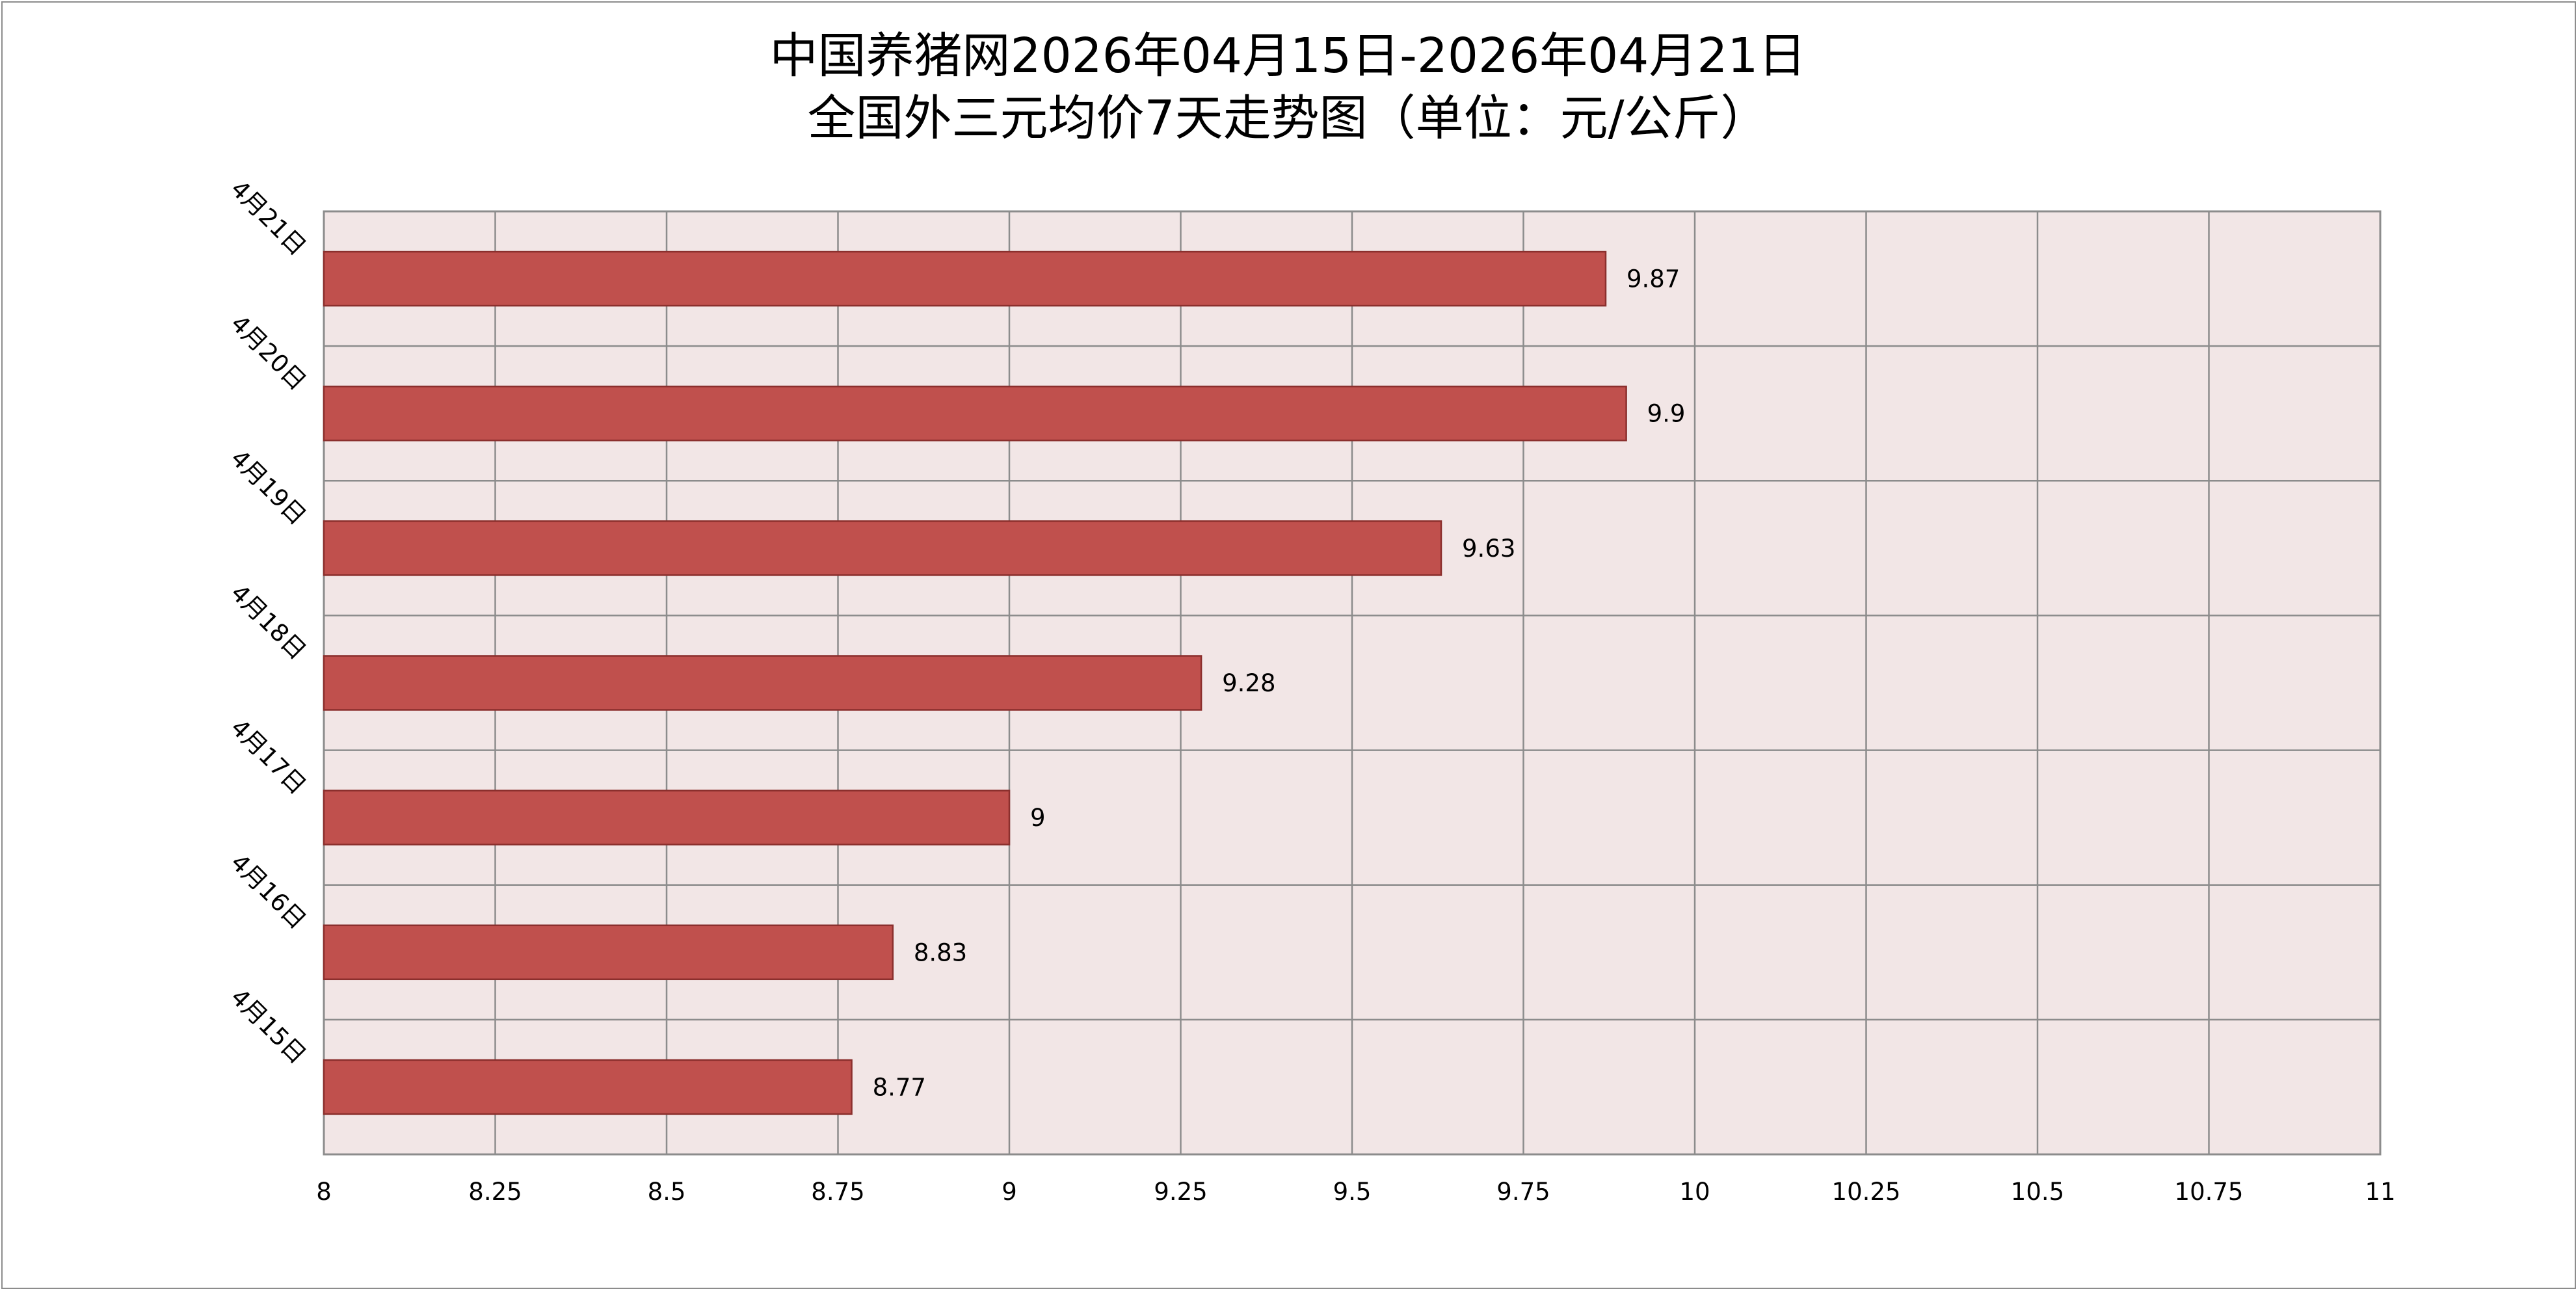 Image resolution: width=2576 pixels, height=1289 pixels. I want to click on data-label: 9.87, so click(1653, 279).